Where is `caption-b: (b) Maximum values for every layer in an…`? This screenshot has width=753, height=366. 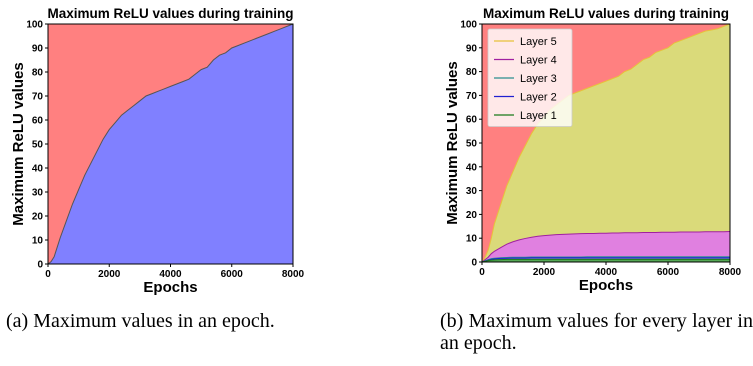
caption-b: (b) Maximum values for every layer in an… is located at coordinates (596, 332).